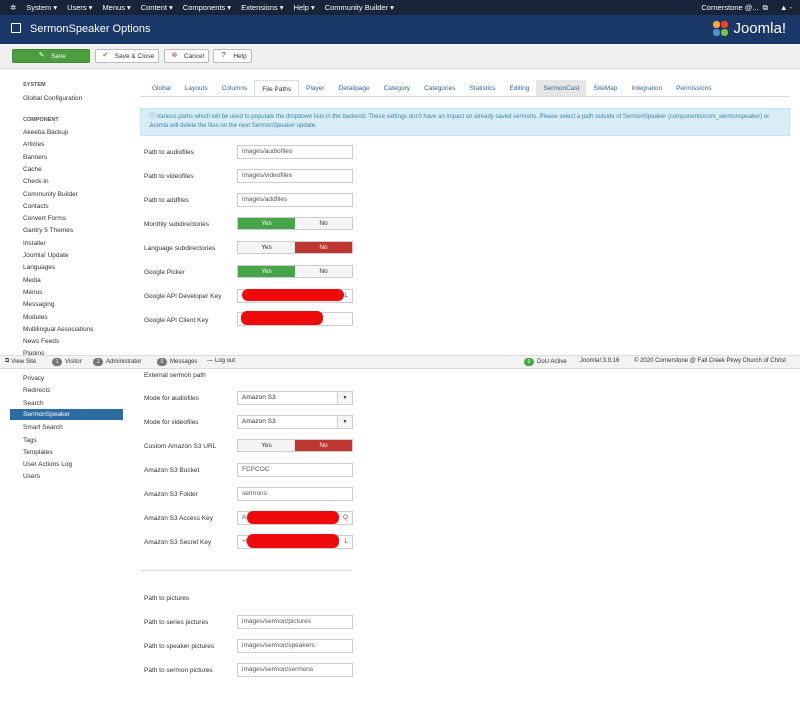  I want to click on redaction-mark, so click(293, 541).